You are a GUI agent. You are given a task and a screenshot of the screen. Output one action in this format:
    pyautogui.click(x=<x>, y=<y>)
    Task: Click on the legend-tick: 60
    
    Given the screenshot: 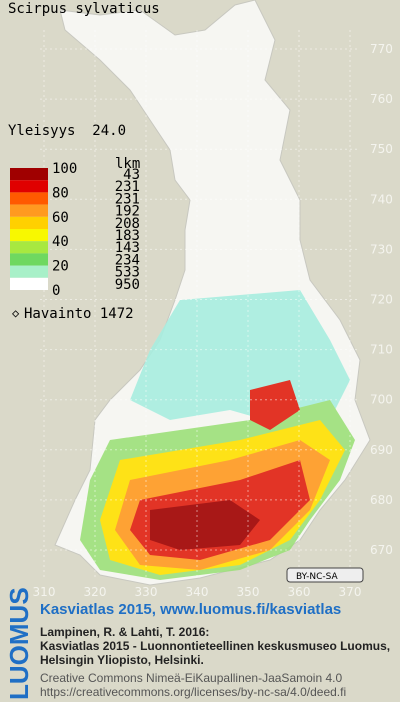 What is the action you would take?
    pyautogui.click(x=60, y=218)
    